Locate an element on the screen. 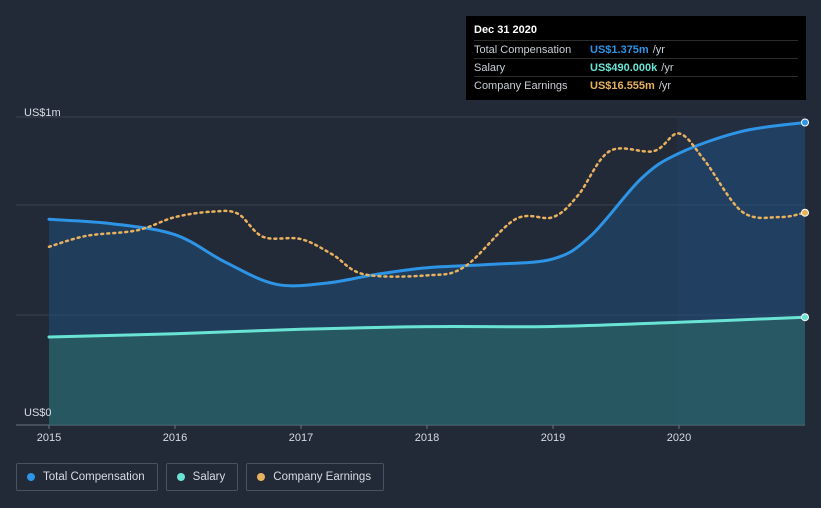 The image size is (821, 508). legend-item-salary: Salary is located at coordinates (202, 477).